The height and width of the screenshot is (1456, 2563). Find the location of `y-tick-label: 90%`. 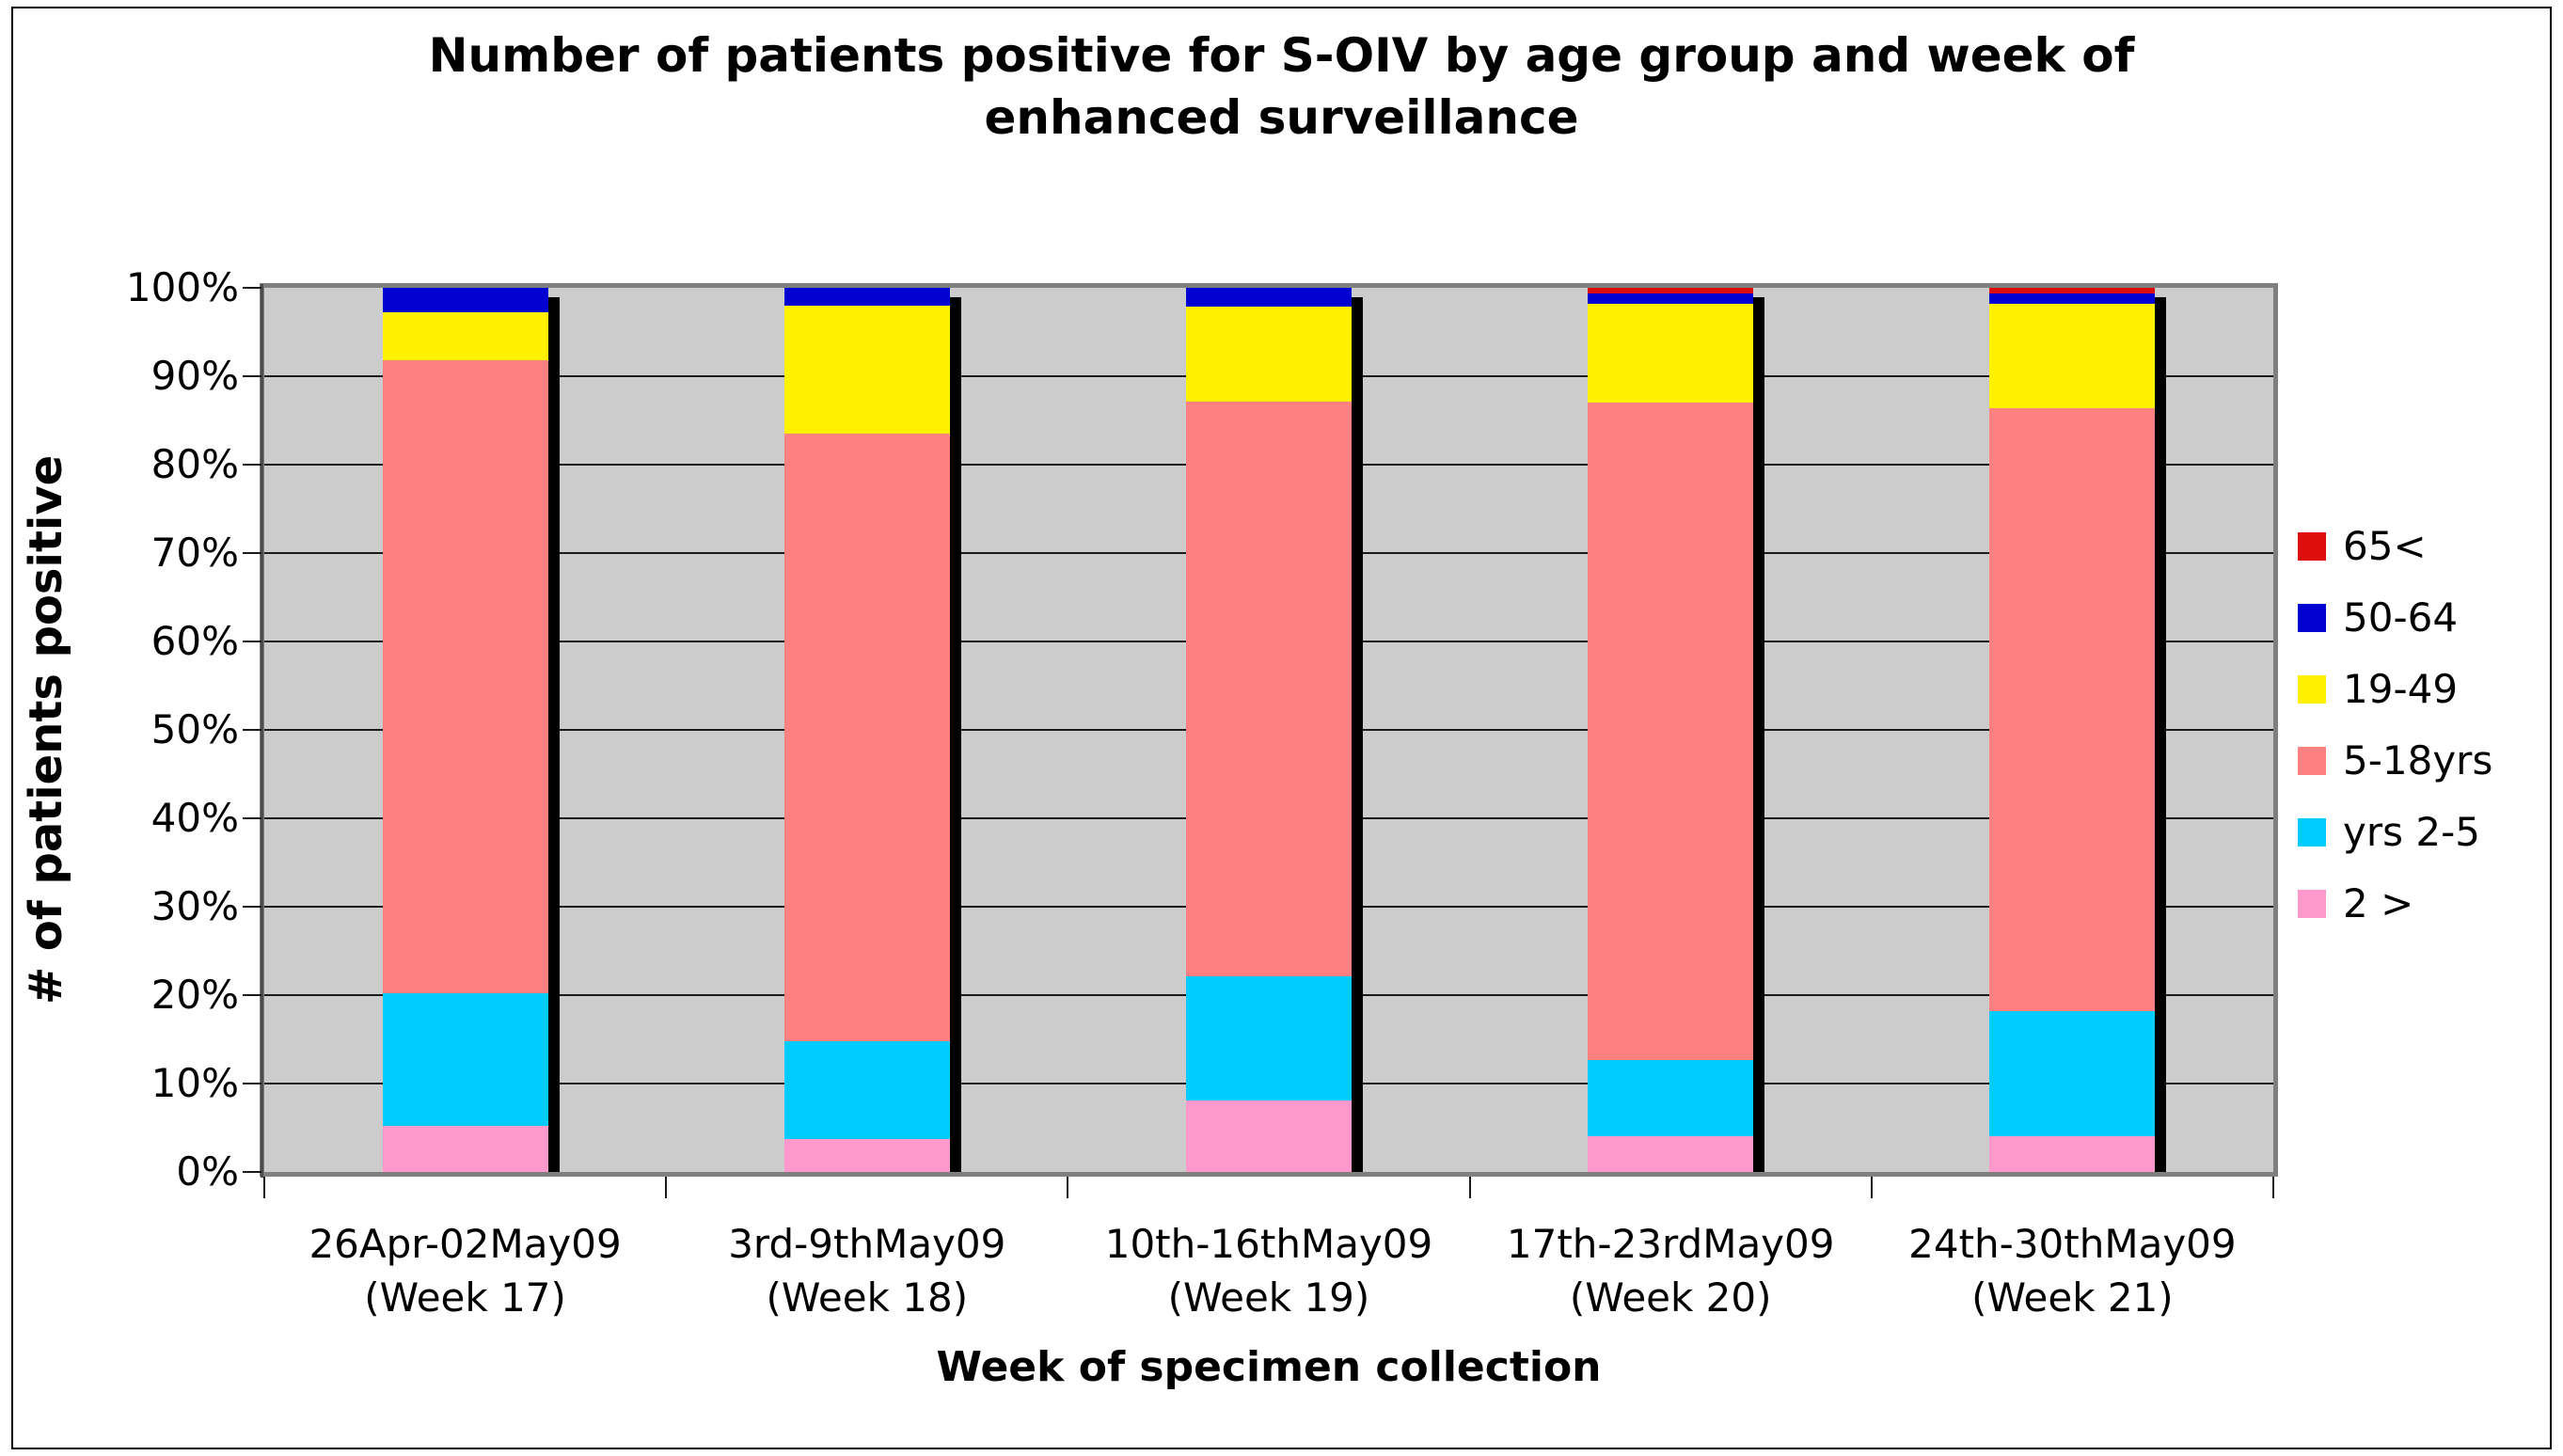

y-tick-label: 90% is located at coordinates (194, 376).